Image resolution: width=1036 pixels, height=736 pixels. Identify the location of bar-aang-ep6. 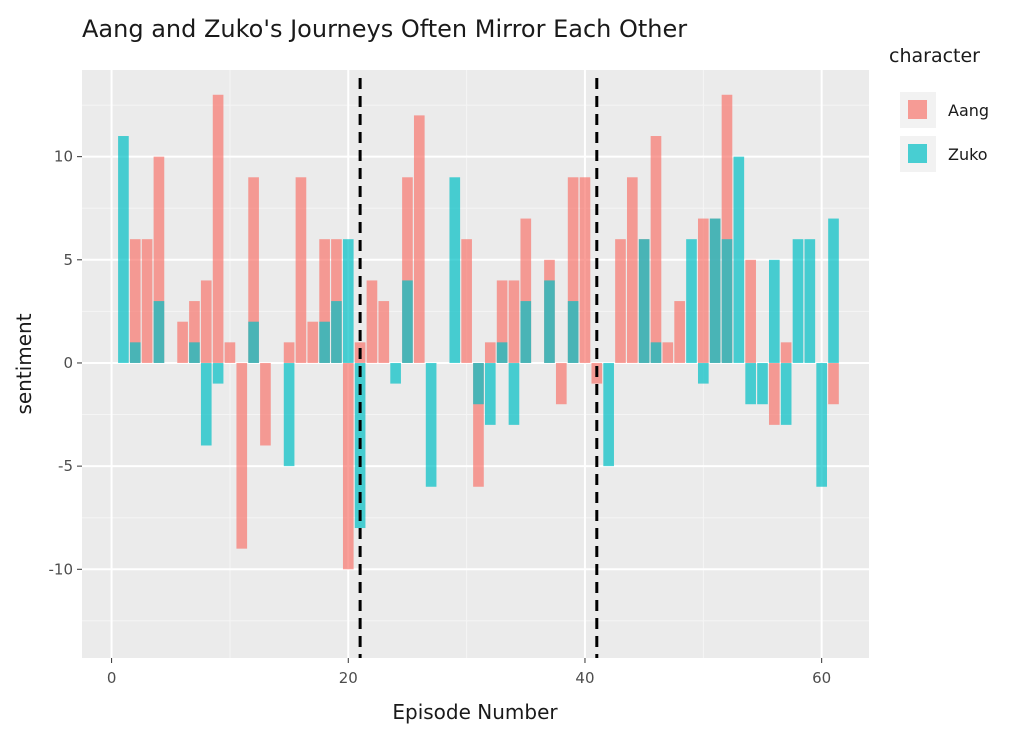
(182, 342).